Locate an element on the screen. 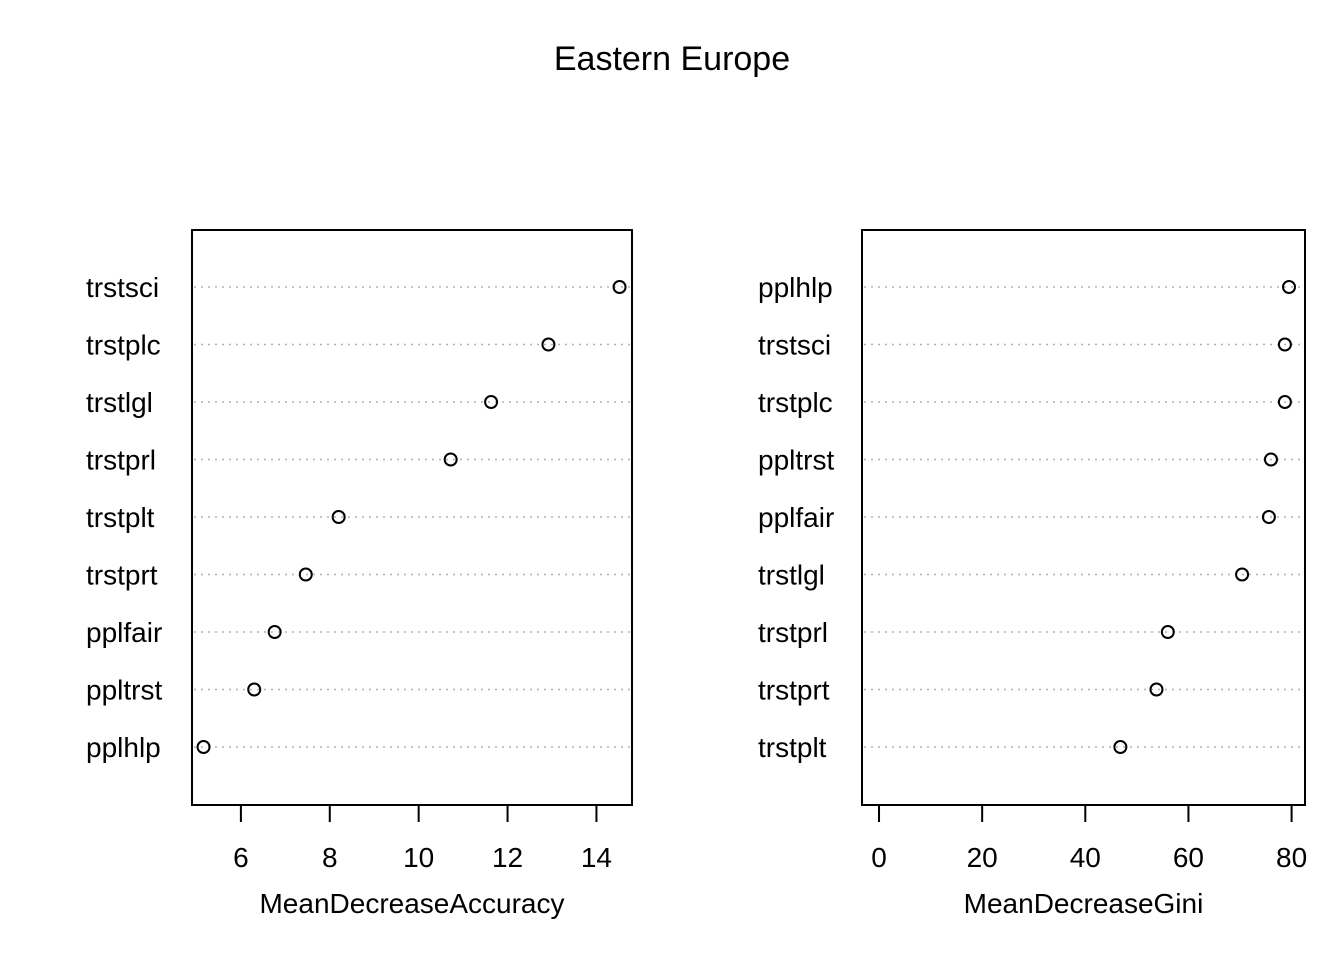  figure-title: Eastern Europe is located at coordinates (672, 59).